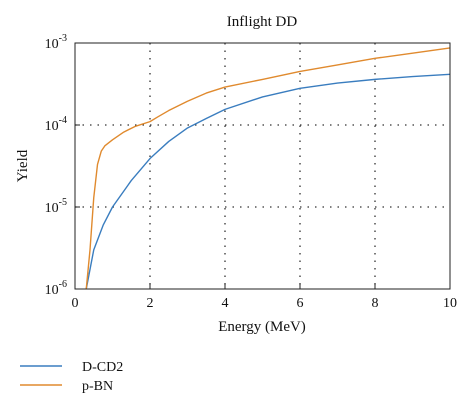  Describe the element at coordinates (375, 303) in the screenshot. I see `x-tick-label: 8` at that location.